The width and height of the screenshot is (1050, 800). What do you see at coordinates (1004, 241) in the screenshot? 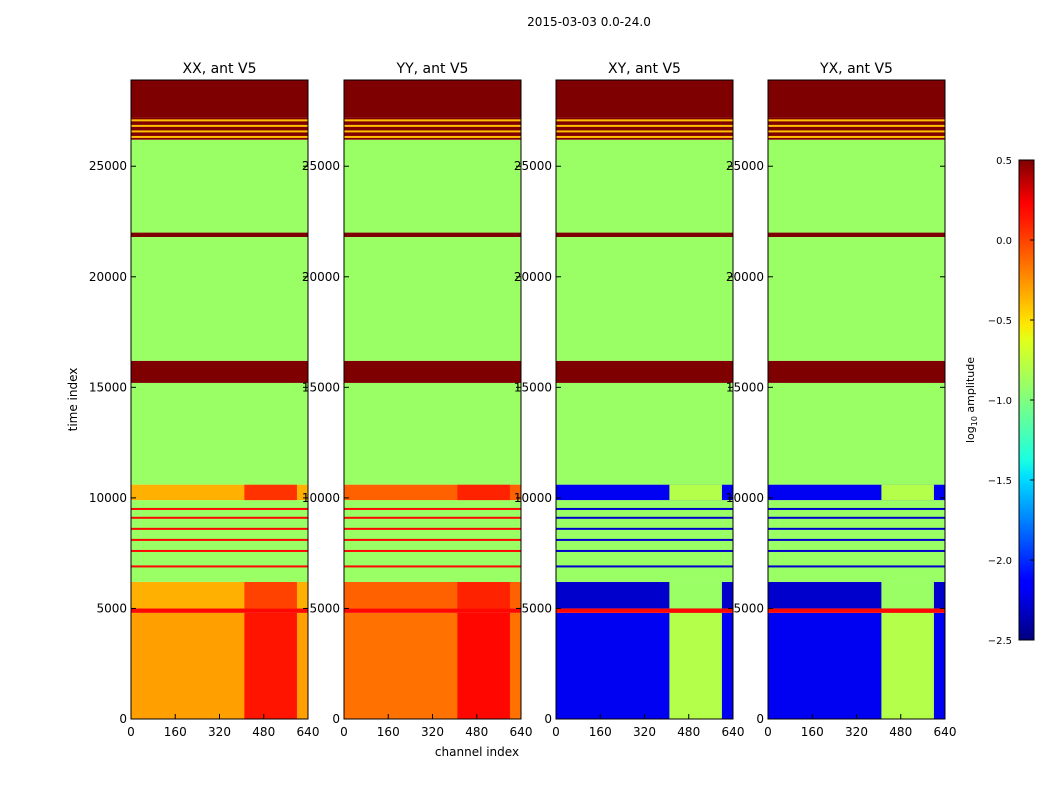
I see `colorbar-tick-label: 0.0` at bounding box center [1004, 241].